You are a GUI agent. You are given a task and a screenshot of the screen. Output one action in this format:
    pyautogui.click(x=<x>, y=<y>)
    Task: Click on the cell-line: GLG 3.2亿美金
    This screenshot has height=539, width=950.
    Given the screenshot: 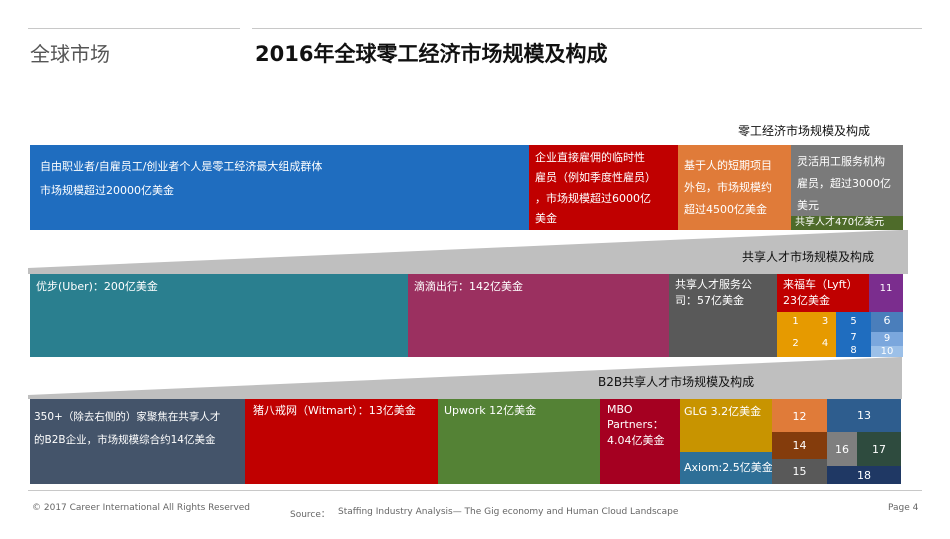 What is the action you would take?
    pyautogui.click(x=723, y=411)
    